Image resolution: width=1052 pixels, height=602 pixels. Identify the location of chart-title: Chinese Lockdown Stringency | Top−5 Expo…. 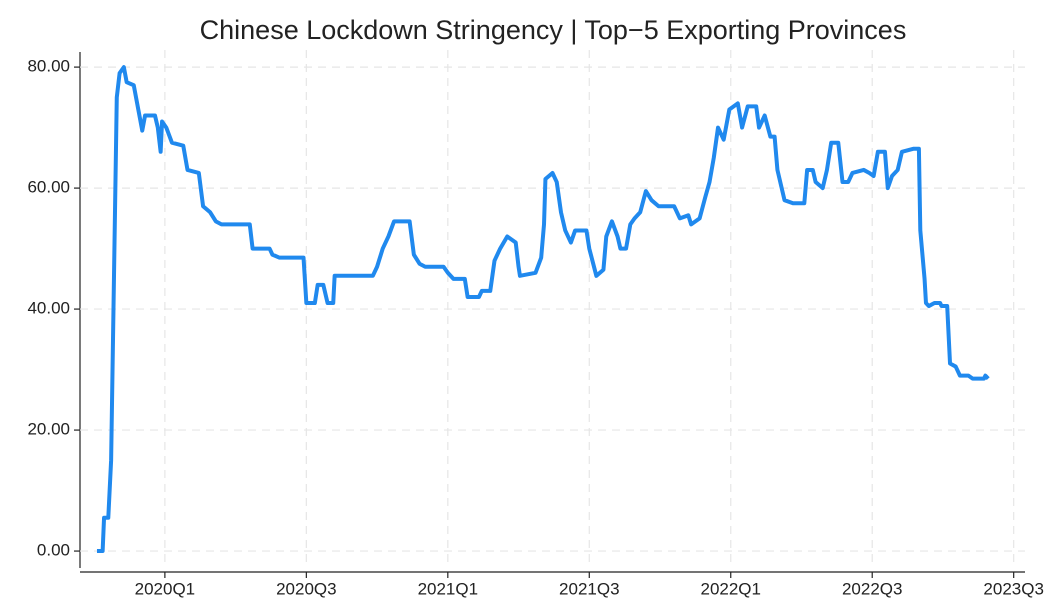
(553, 30).